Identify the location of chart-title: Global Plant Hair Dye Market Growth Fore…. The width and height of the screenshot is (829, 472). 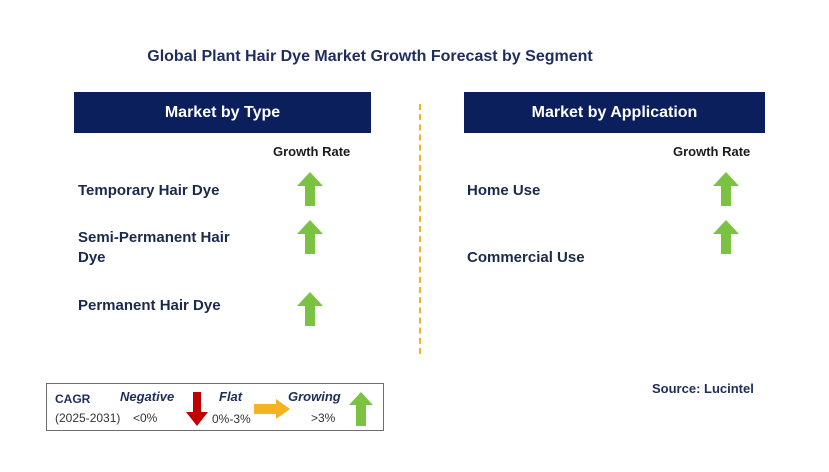
(370, 56).